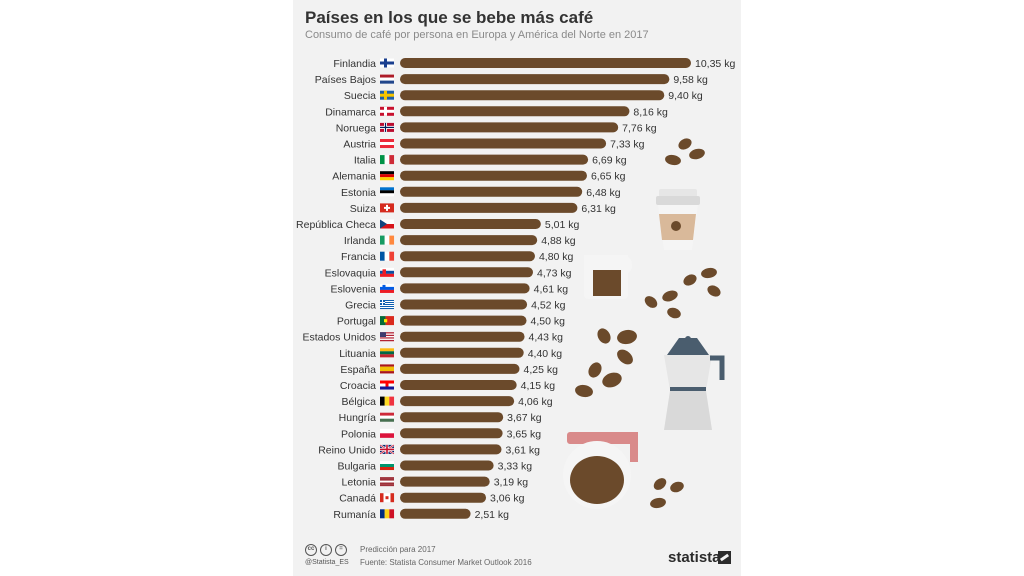 This screenshot has width=1024, height=576. I want to click on country-label: Noruega, so click(356, 128).